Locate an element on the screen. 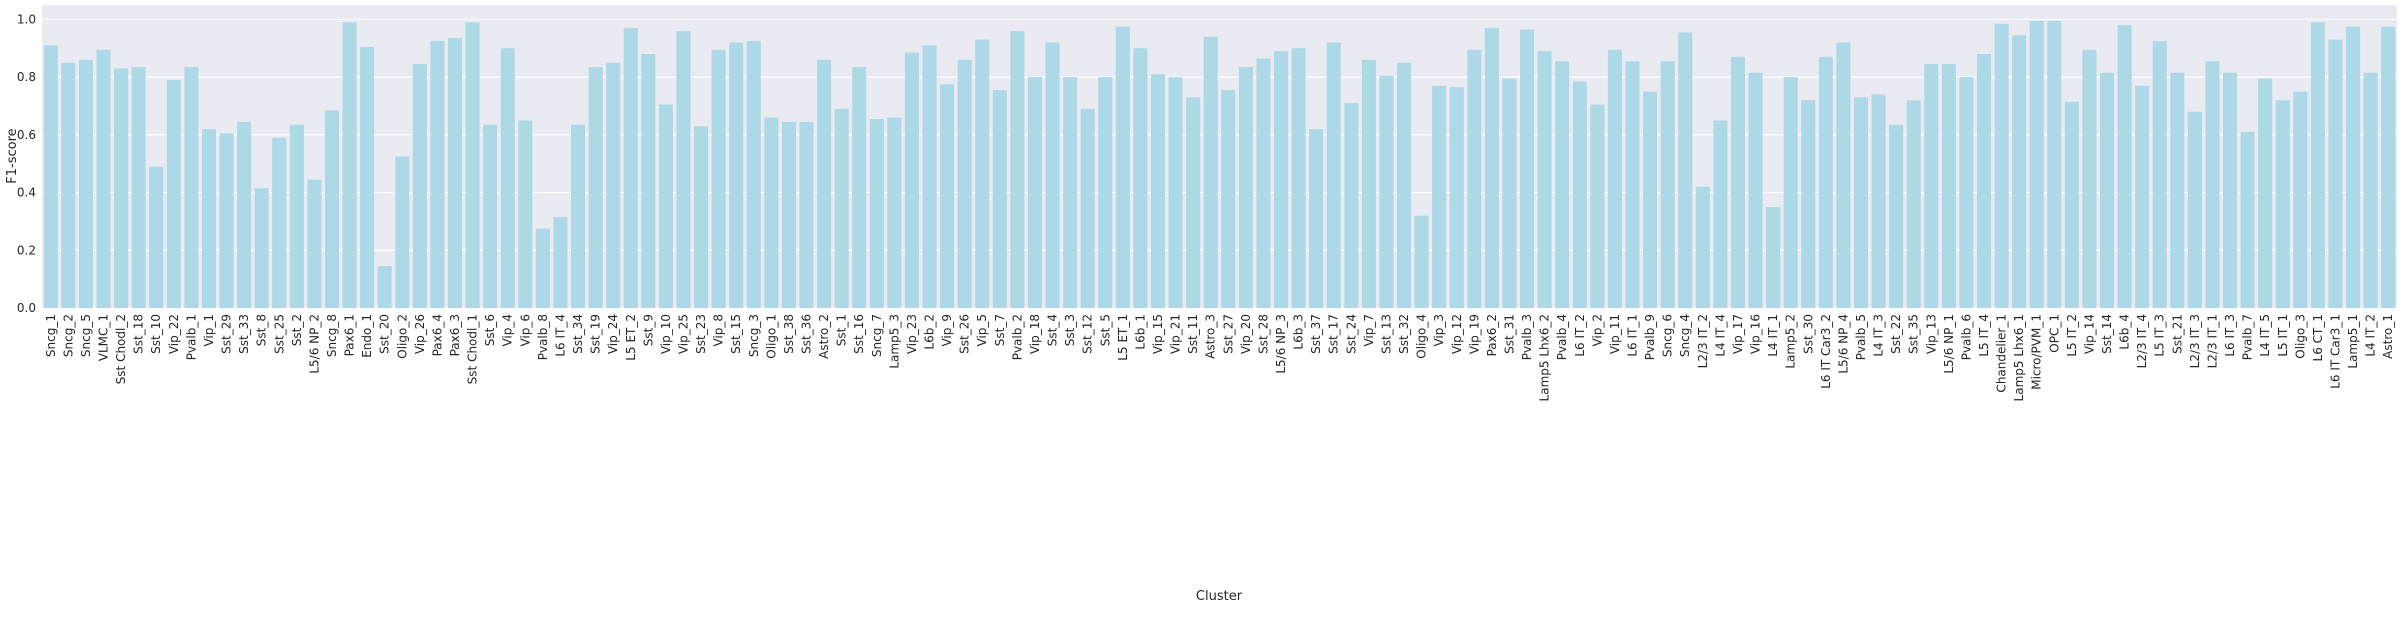  x-tick-label: Sst_3 is located at coordinates (1070, 330).